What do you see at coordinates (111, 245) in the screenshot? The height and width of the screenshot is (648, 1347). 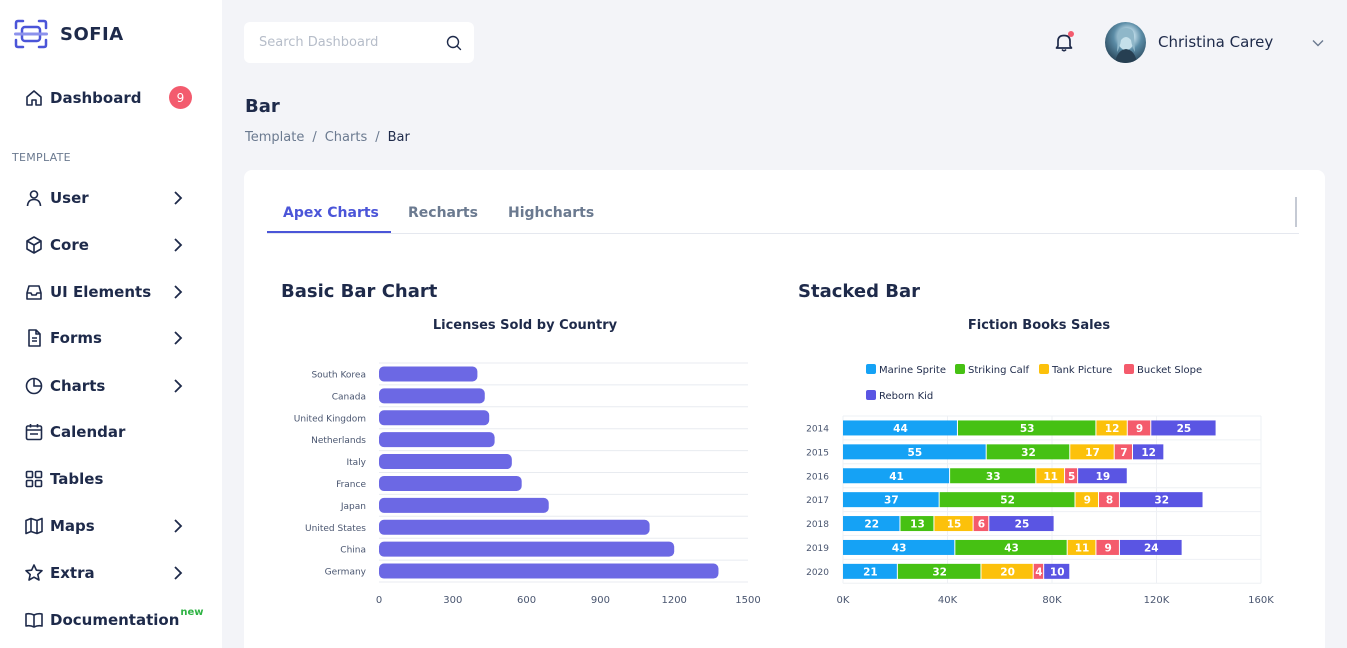 I see `sidebar-item-core: Core` at bounding box center [111, 245].